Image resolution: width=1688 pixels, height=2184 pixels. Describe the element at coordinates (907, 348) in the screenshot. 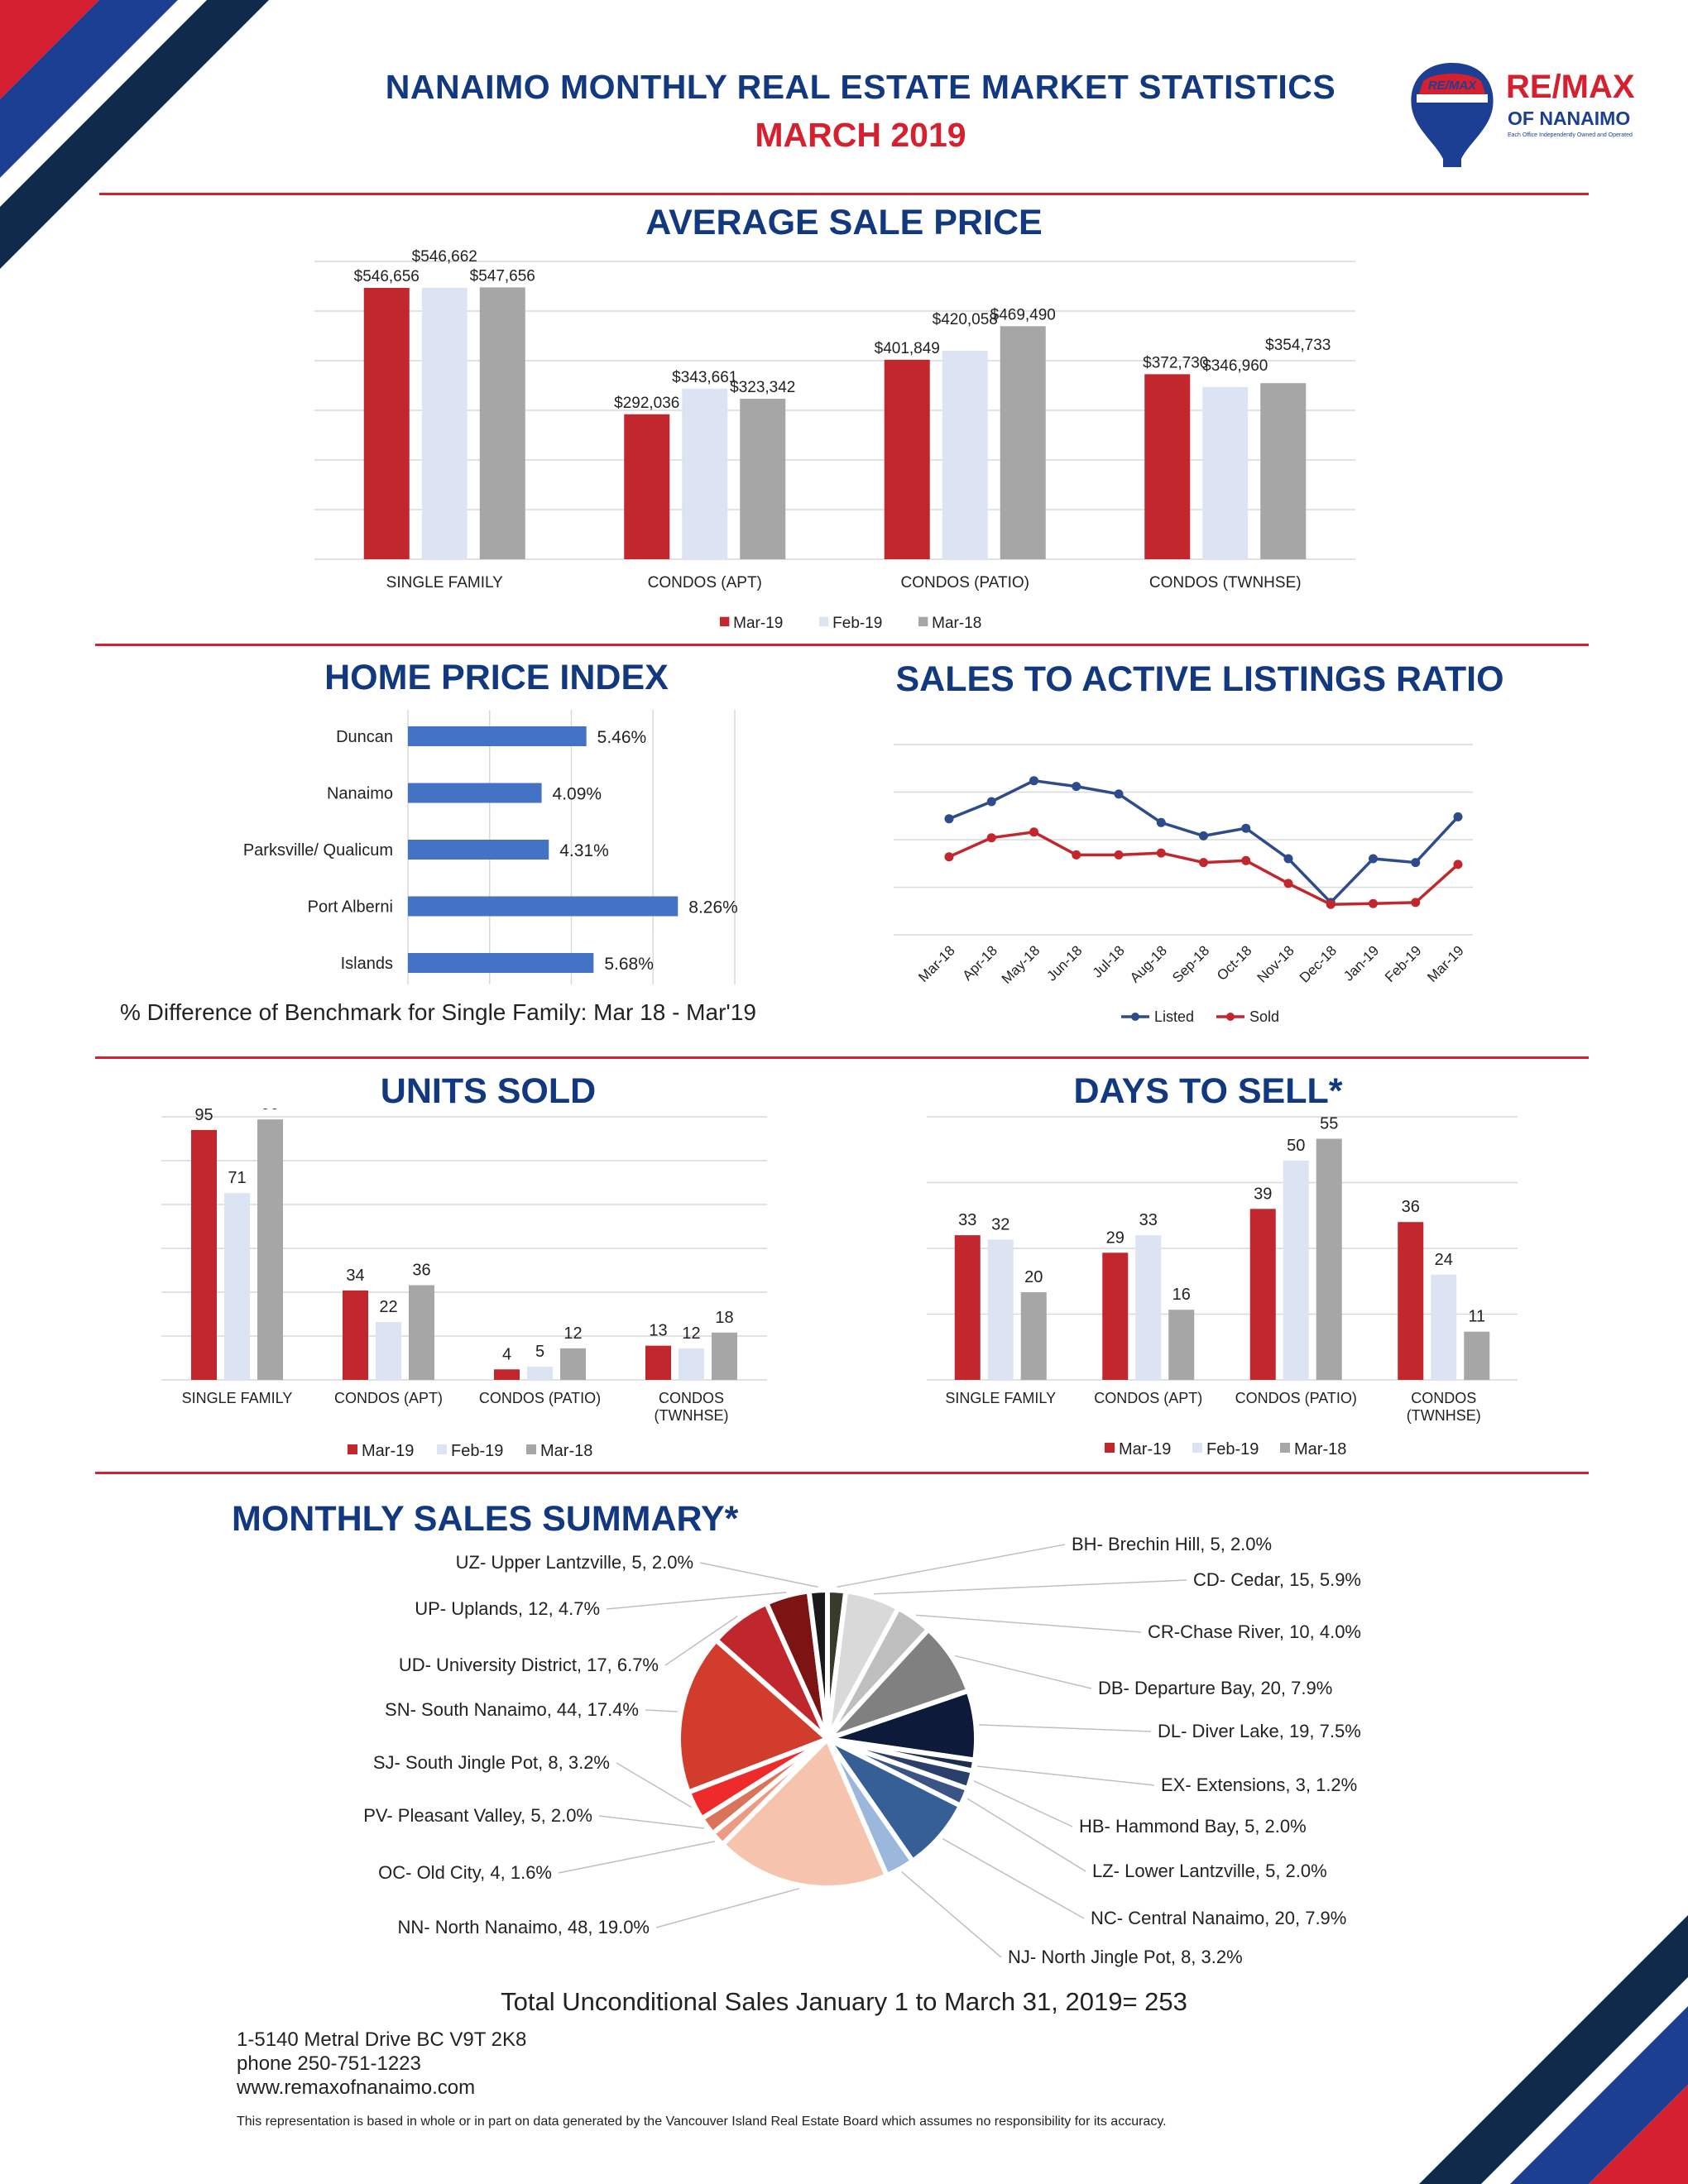

I see `data-label: $401,849` at that location.